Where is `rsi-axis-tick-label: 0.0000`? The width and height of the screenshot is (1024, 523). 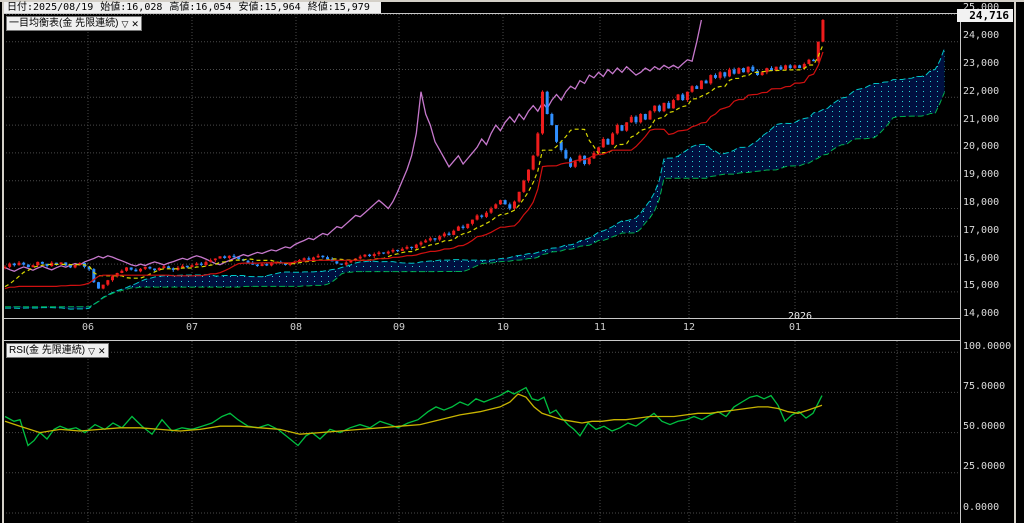 rsi-axis-tick-label: 0.0000 is located at coordinates (981, 507).